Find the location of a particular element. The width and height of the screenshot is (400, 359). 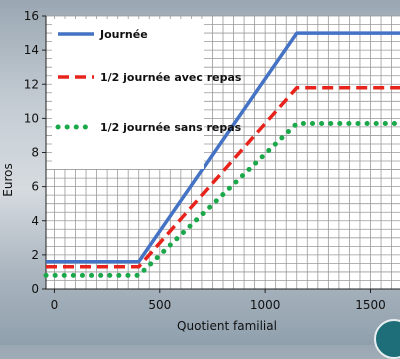

y-tick-label: 2 is located at coordinates (35, 255).